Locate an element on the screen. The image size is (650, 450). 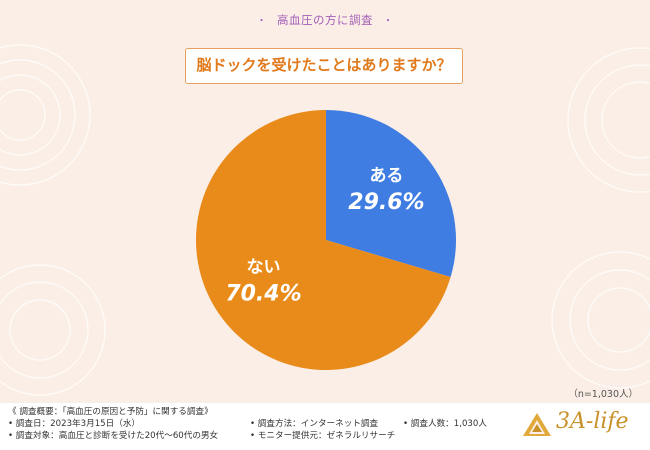
slice-value-1: 29.6% is located at coordinates (386, 202).